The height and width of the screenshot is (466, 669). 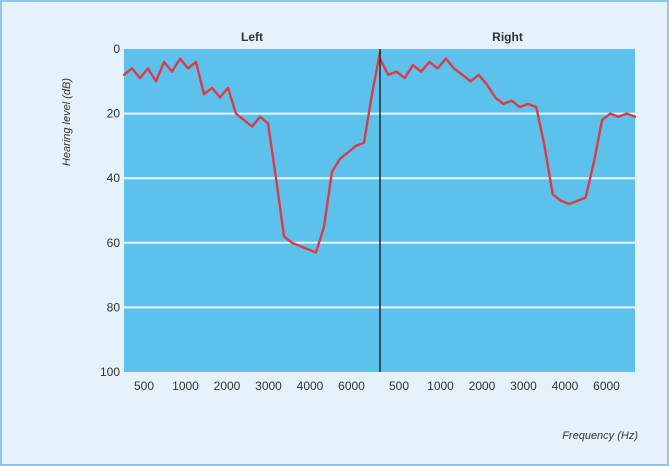 What do you see at coordinates (114, 243) in the screenshot?
I see `y-tick-60: 60` at bounding box center [114, 243].